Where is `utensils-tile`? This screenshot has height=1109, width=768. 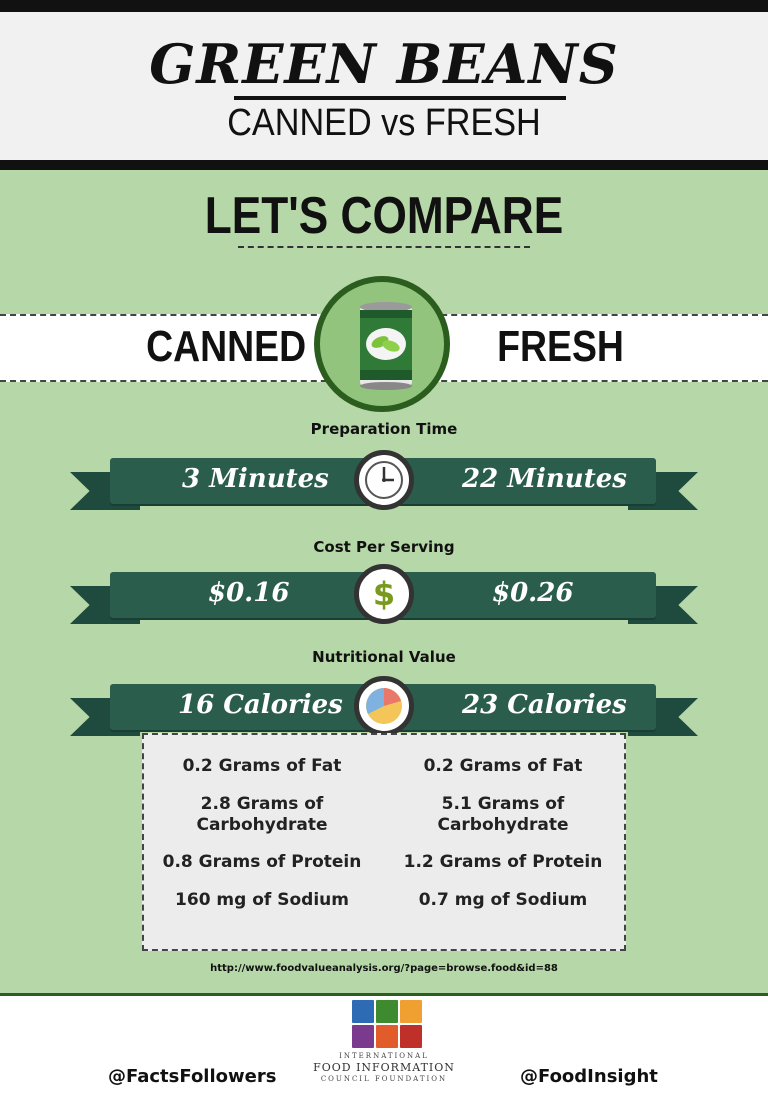
utensils-tile is located at coordinates (411, 1036).